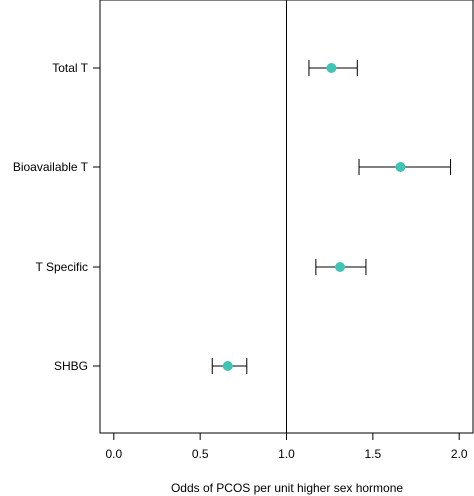 Image resolution: width=474 pixels, height=496 pixels. I want to click on x-axis-ticks: 0.0 0.5 1.0 1.5 2.0, so click(286, 447).